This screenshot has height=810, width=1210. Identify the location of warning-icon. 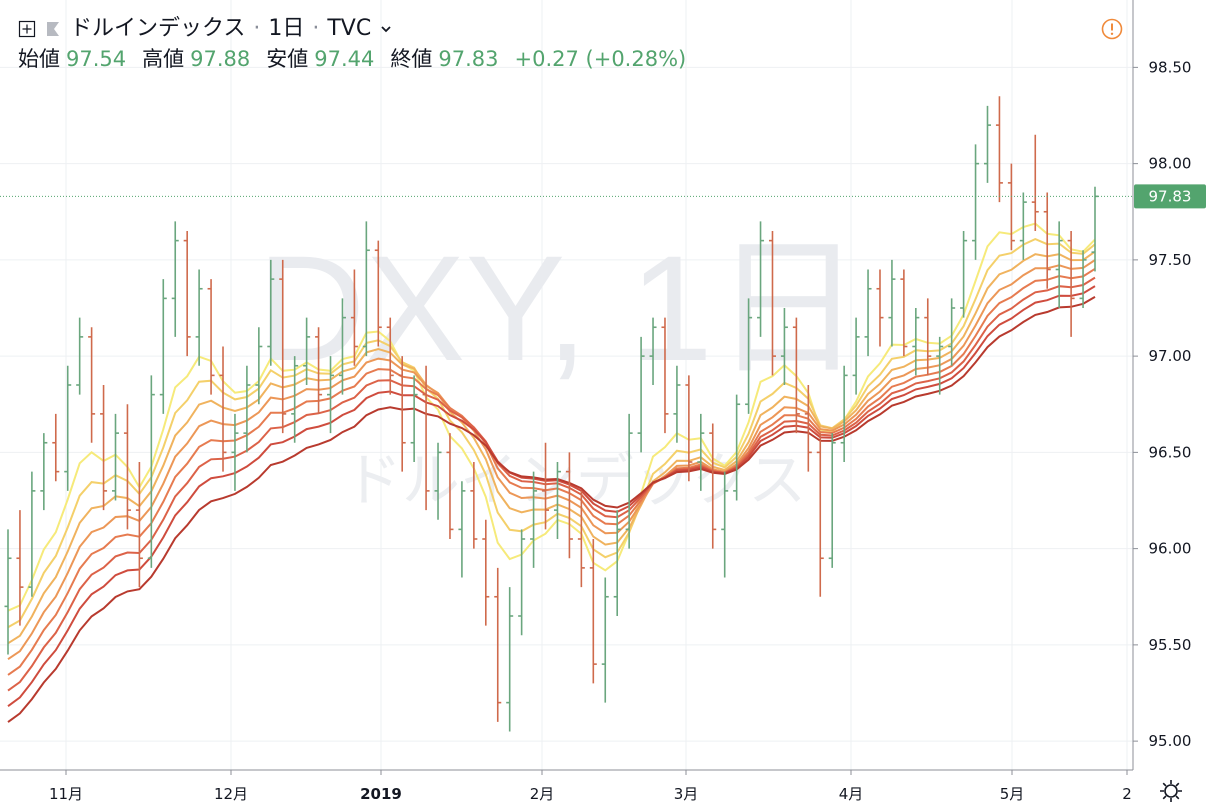
(1112, 29).